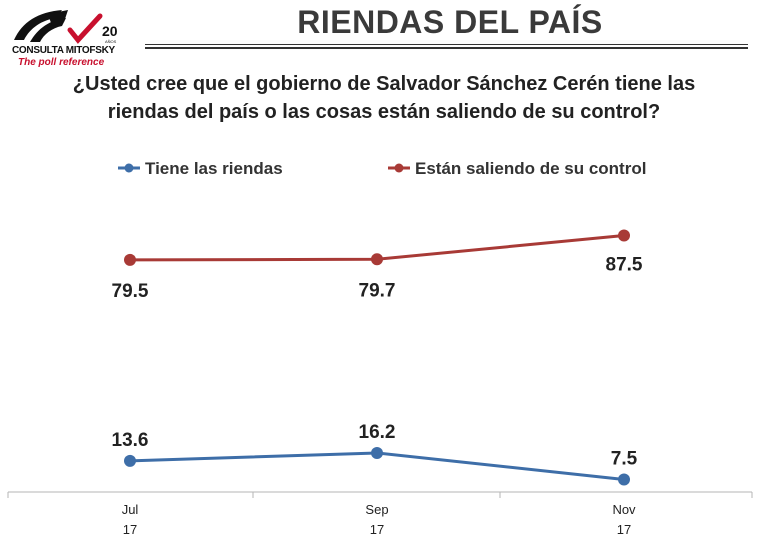 The image size is (768, 544). I want to click on data-label-2-3: 87.5, so click(624, 265).